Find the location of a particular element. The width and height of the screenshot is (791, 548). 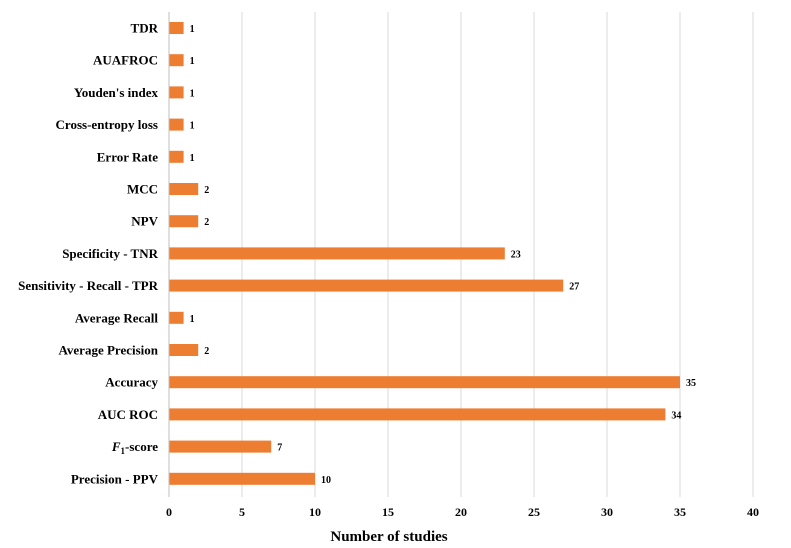

category-label-4: Error Rate is located at coordinates (127, 156).